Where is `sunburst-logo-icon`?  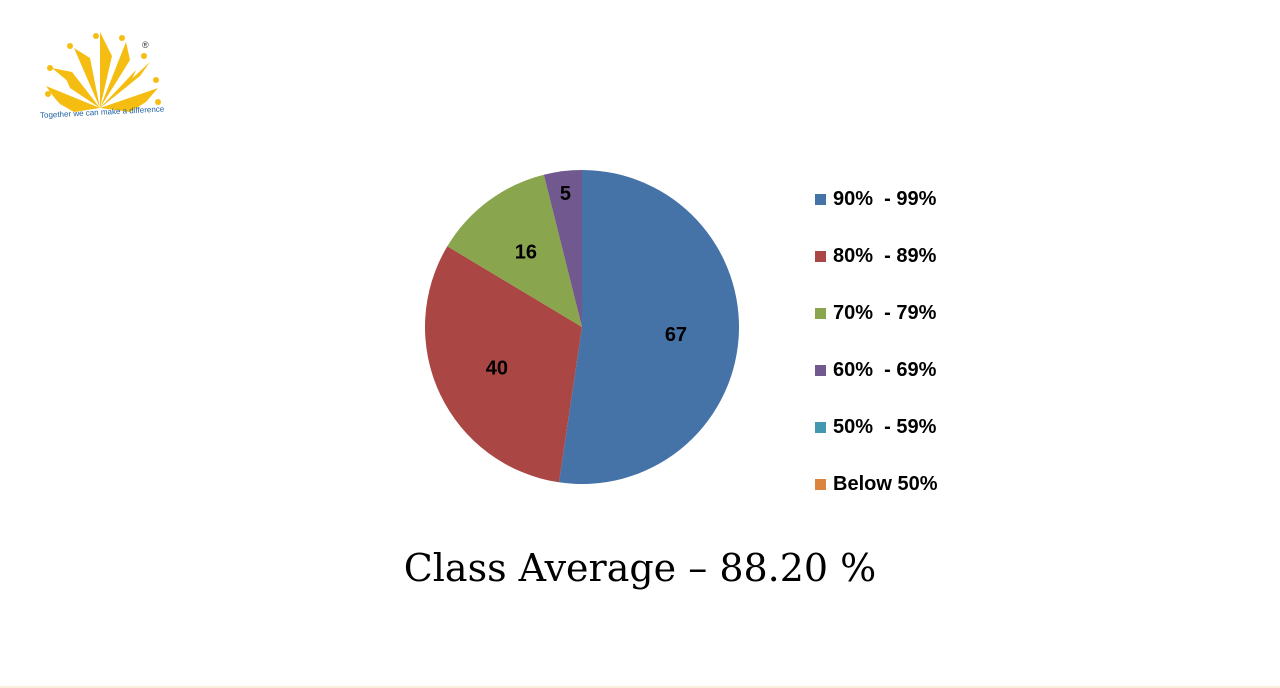
sunburst-logo-icon is located at coordinates (103, 72).